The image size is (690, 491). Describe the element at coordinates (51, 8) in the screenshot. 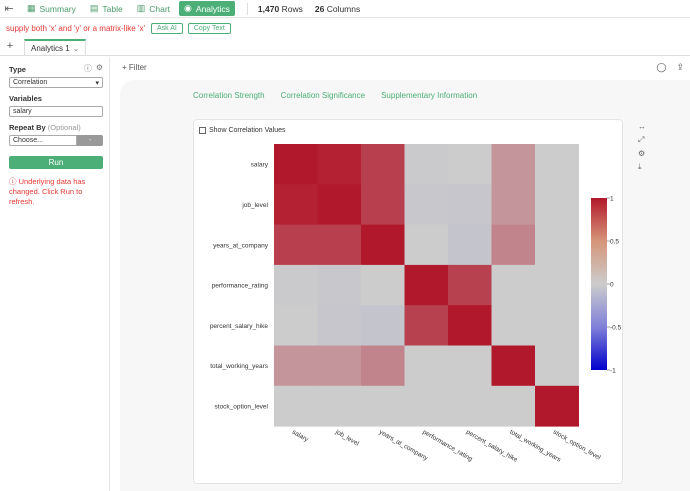

I see `tab-summary: ▦ Summary` at that location.